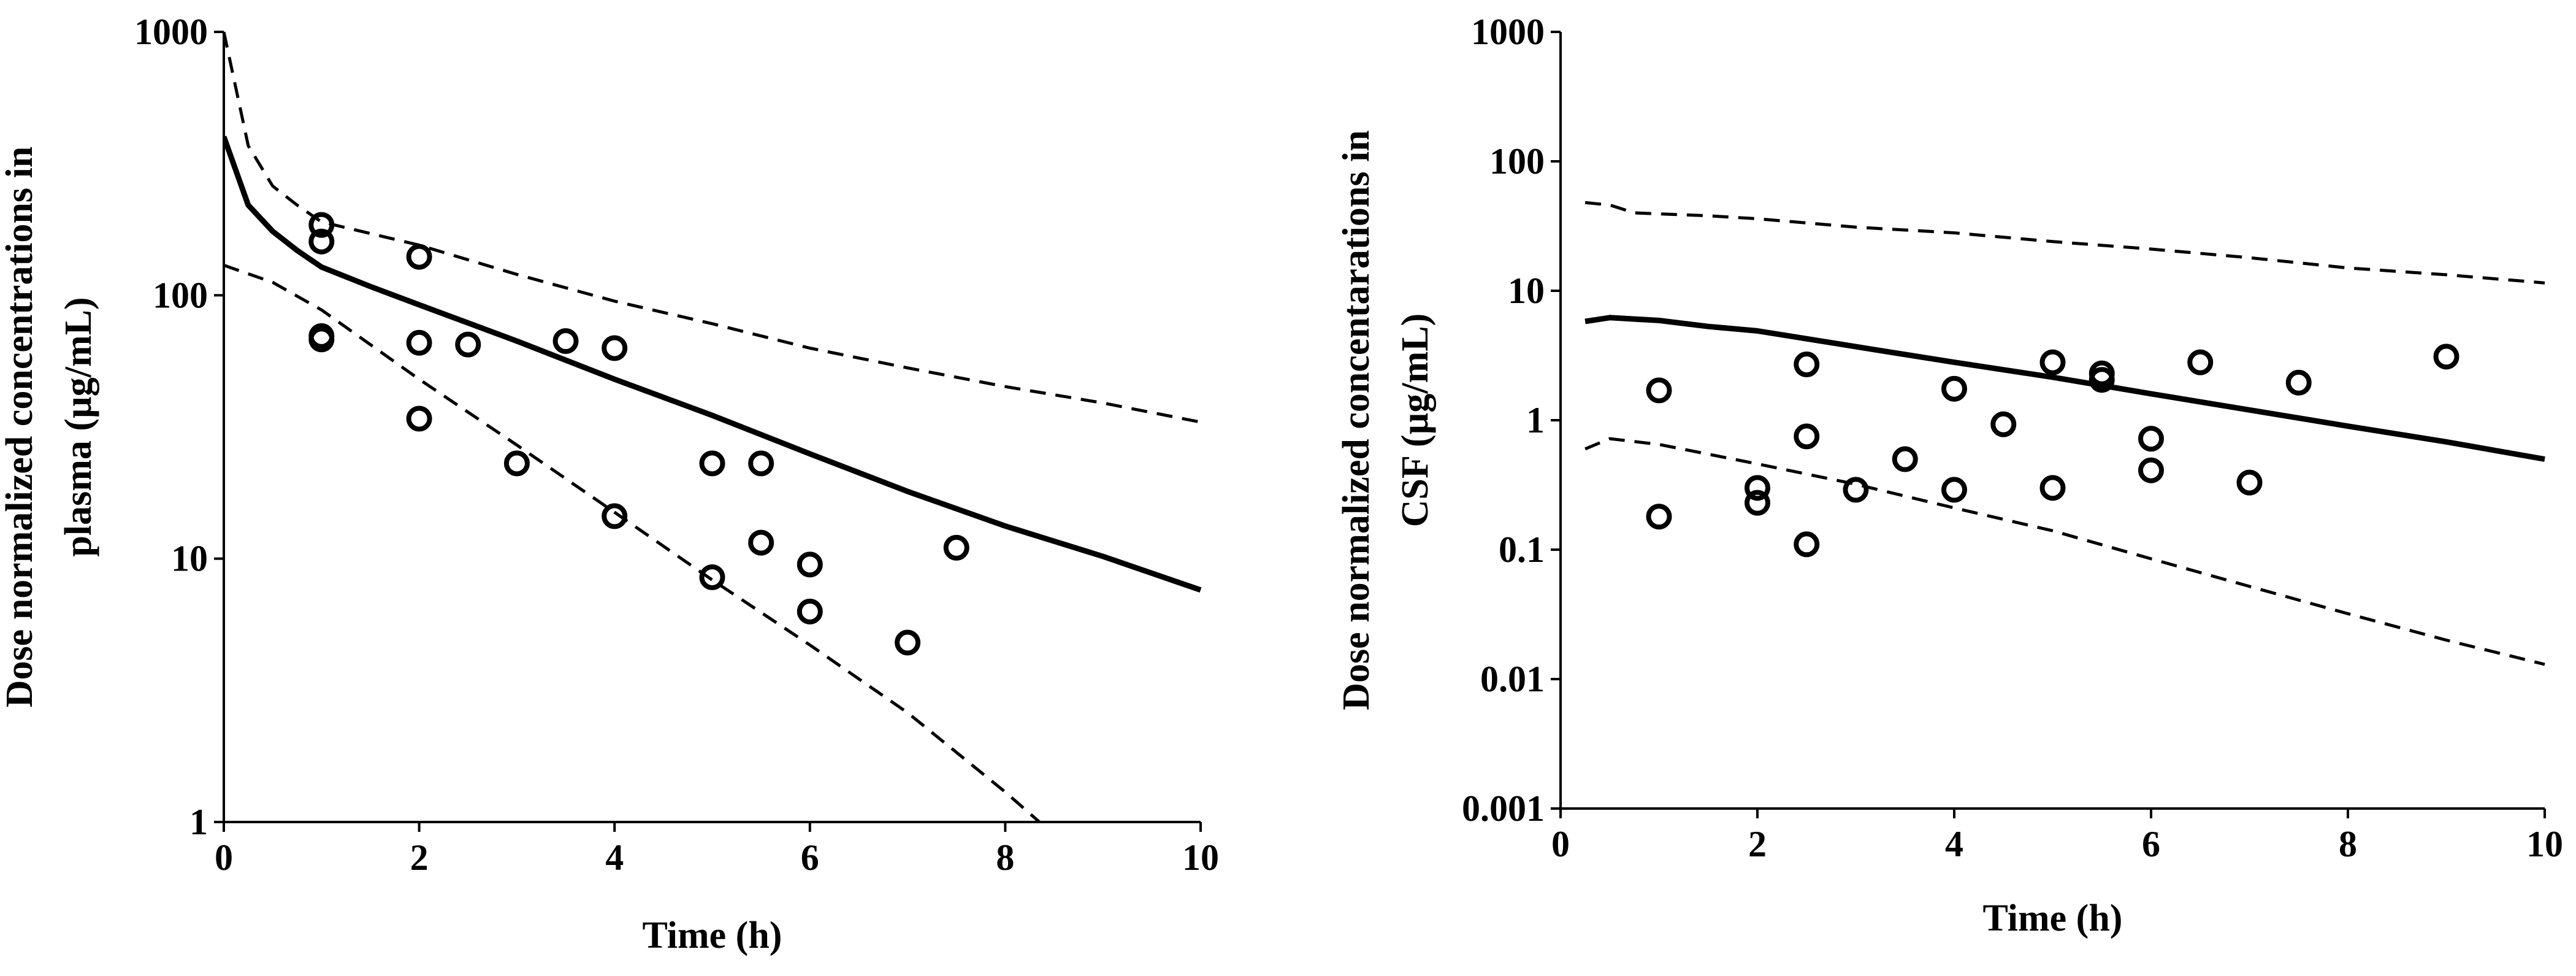  I want to click on y-axis-title-line: Dose normalized concentarations in, so click(1356, 420).